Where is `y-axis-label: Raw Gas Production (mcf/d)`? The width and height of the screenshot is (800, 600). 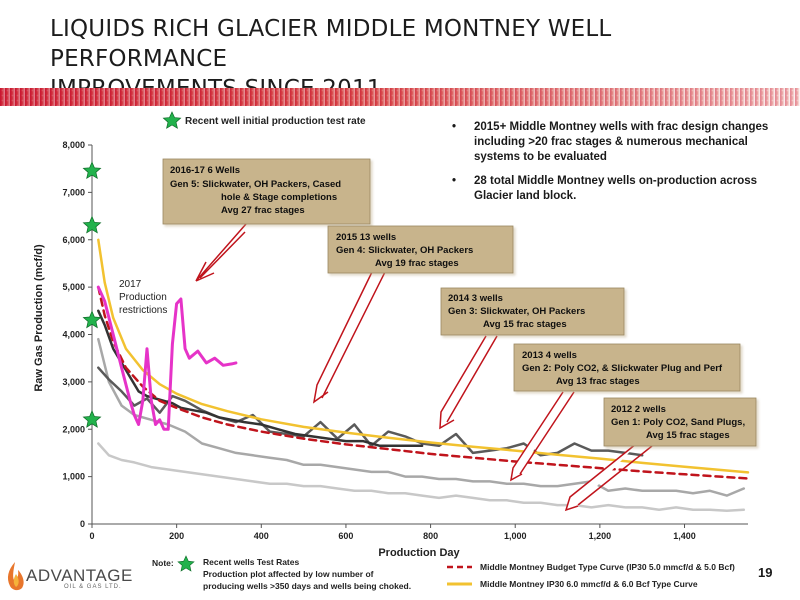 y-axis-label: Raw Gas Production (mcf/d) is located at coordinates (39, 318).